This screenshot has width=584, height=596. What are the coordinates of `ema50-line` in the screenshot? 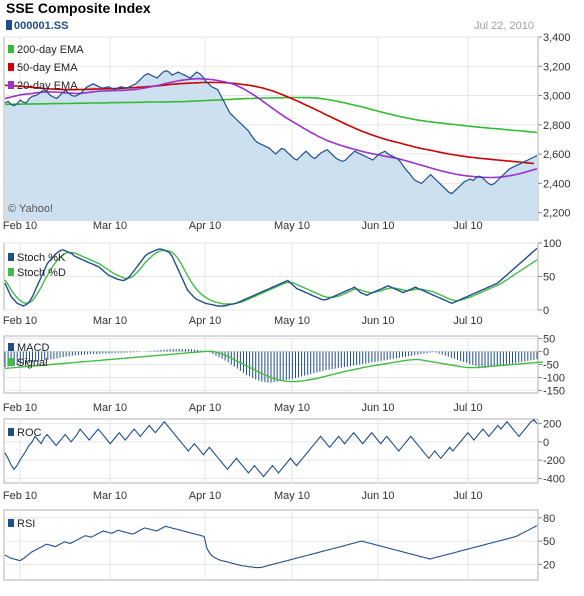 It's located at (269, 123).